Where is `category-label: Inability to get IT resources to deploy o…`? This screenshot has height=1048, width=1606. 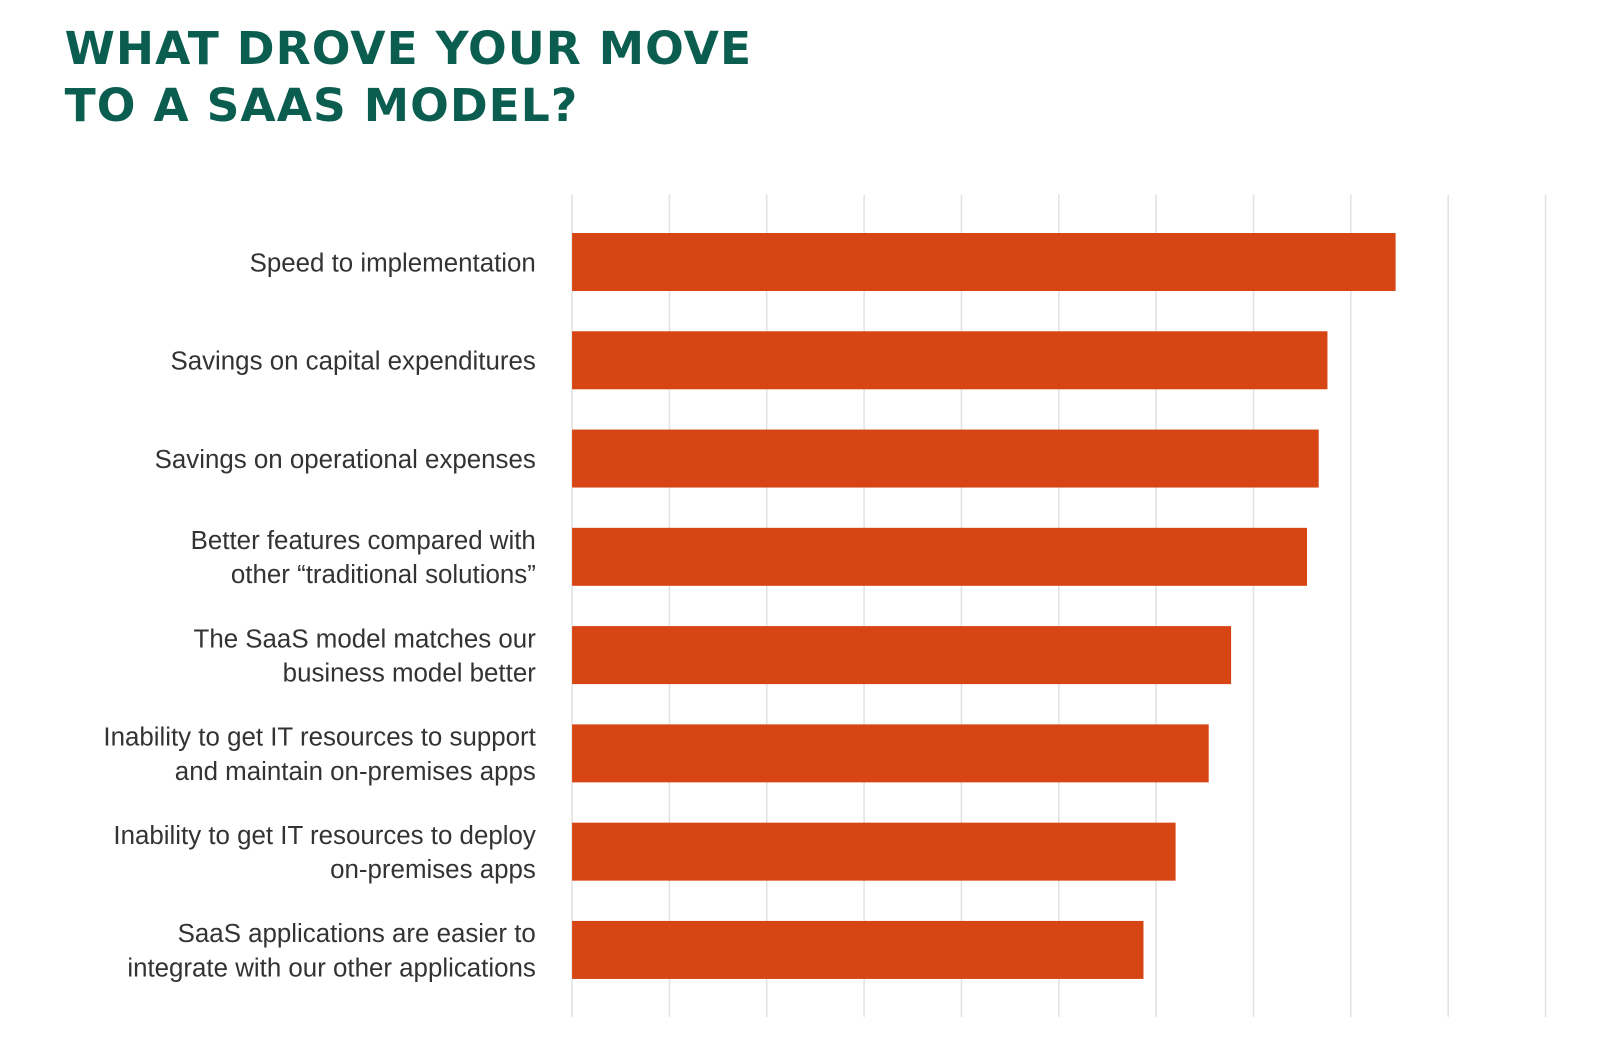
category-label: Inability to get IT resources to deploy o… is located at coordinates (324, 853).